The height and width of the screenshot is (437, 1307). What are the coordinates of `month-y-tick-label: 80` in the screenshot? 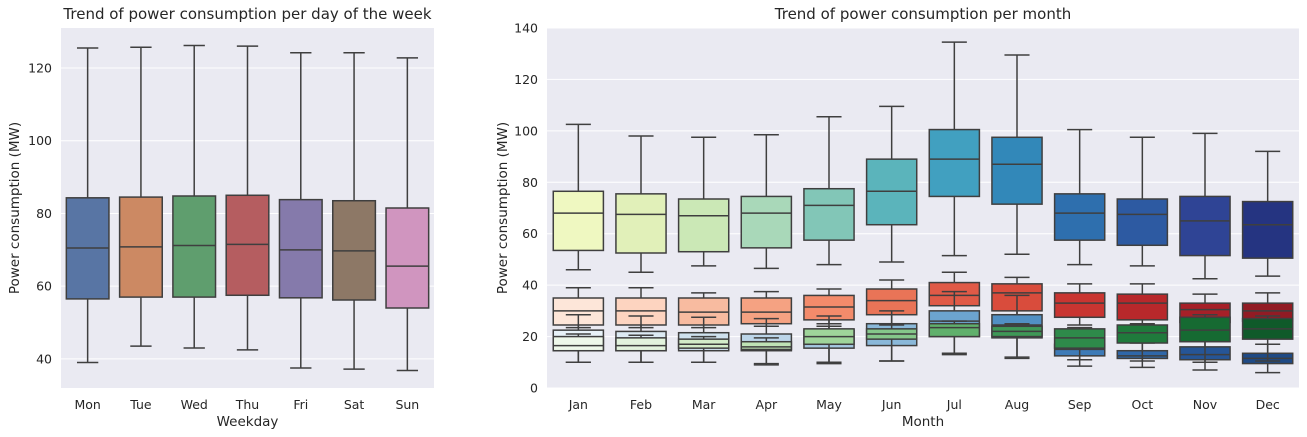 It's located at (530, 182).